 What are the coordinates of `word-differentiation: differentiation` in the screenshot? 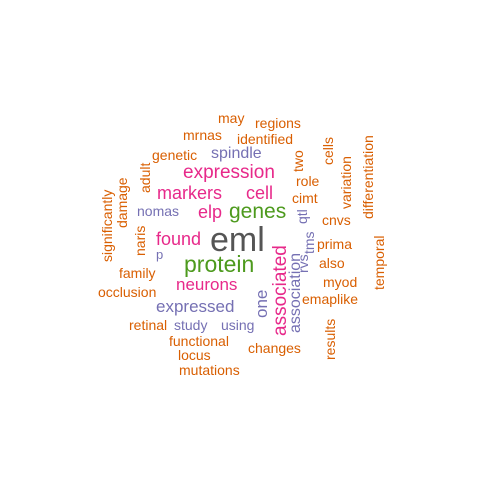 It's located at (368, 177).